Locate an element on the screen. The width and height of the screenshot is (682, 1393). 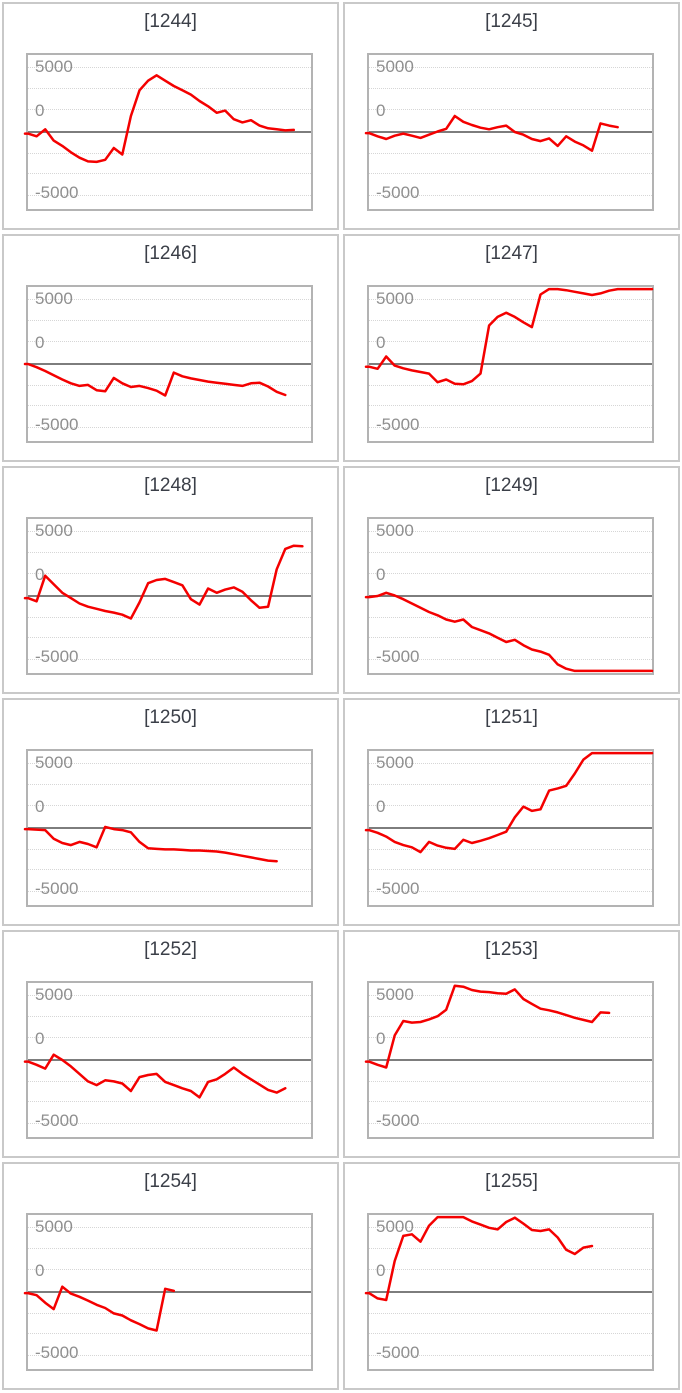
chart-title: [1246] is located at coordinates (170, 253).